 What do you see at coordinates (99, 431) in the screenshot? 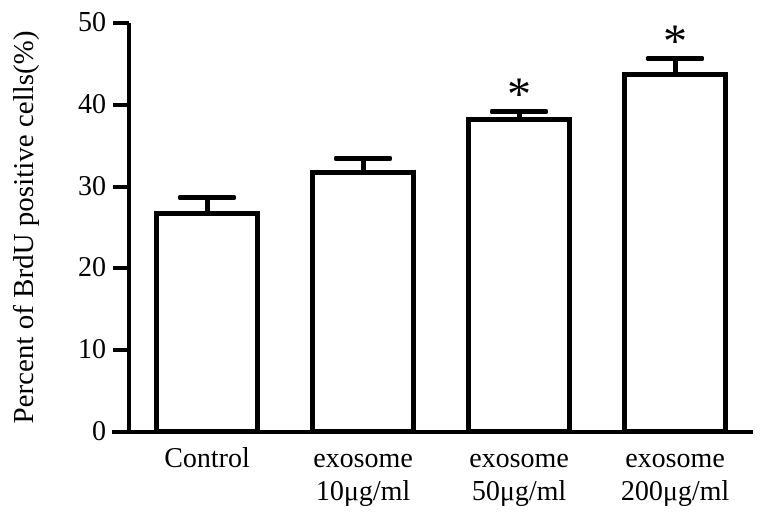
I see `y-tick-label: 0` at bounding box center [99, 431].